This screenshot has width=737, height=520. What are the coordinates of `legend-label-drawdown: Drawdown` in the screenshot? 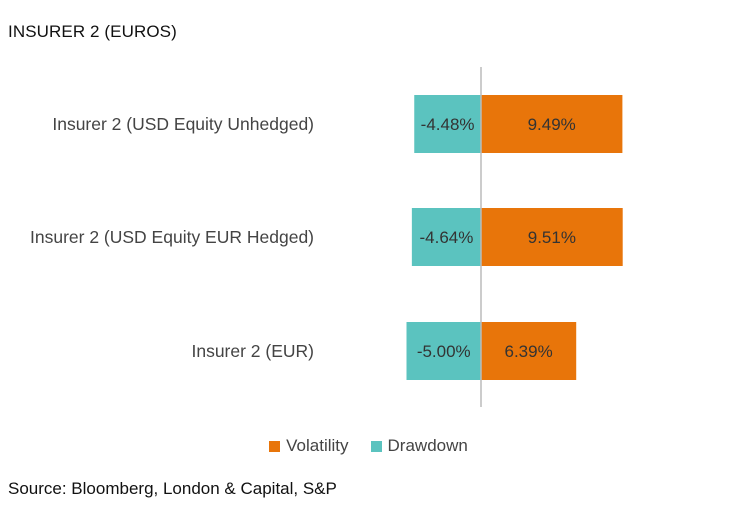 It's located at (427, 445).